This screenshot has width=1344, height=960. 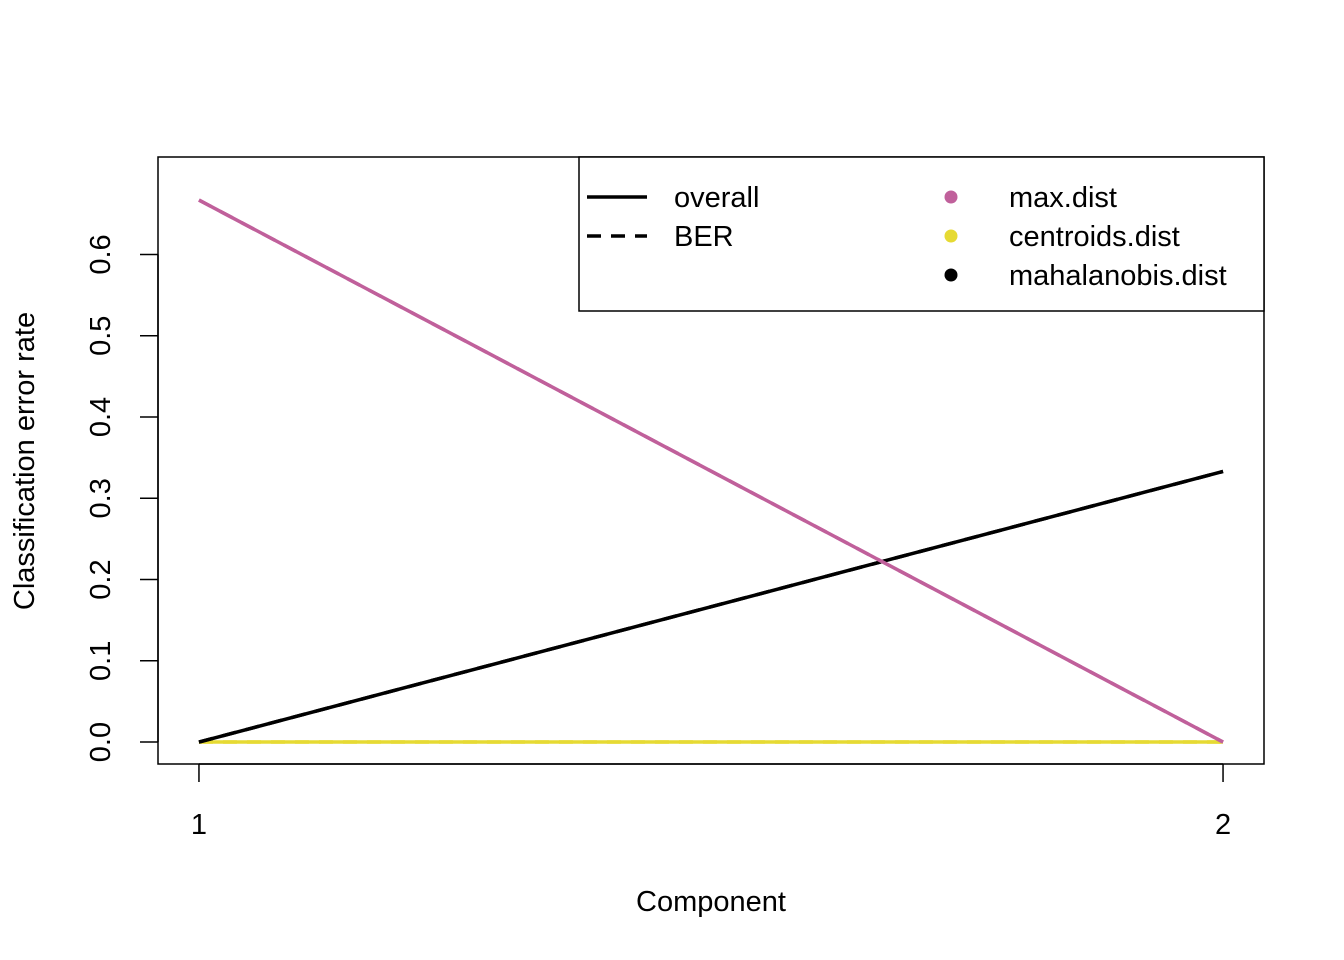 What do you see at coordinates (711, 902) in the screenshot?
I see `x-axis-title: Component` at bounding box center [711, 902].